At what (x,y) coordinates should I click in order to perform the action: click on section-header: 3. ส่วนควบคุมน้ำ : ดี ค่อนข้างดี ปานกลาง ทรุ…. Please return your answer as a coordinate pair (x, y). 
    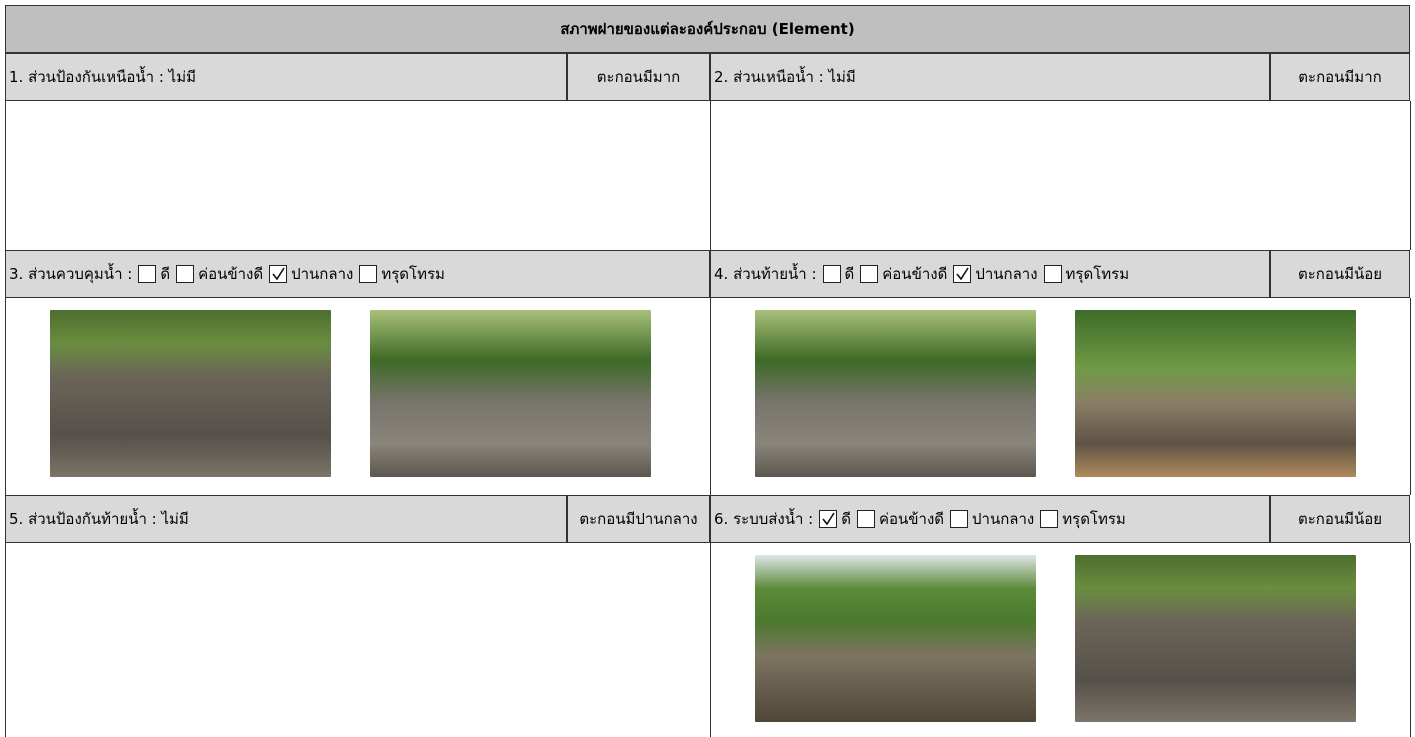
    Looking at the image, I should click on (357, 274).